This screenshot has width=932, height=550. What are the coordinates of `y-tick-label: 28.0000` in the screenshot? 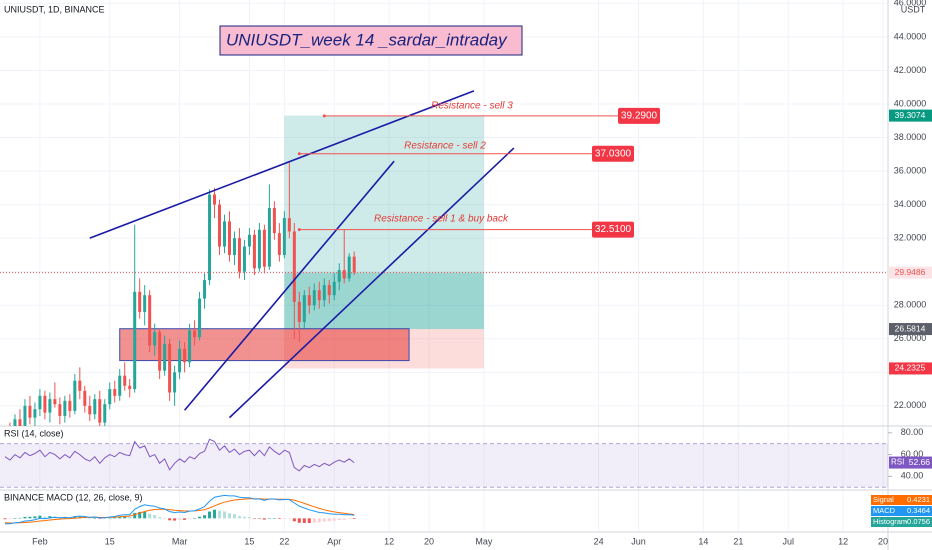 It's located at (910, 305).